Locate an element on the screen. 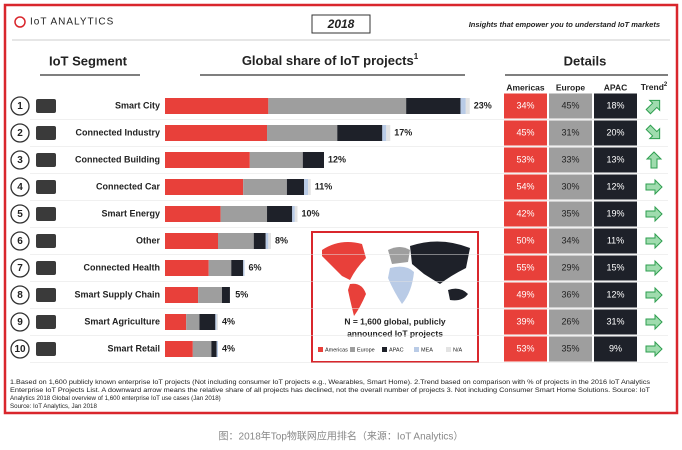 Image resolution: width=682 pixels, height=450 pixels. details-value: 55% is located at coordinates (525, 267).